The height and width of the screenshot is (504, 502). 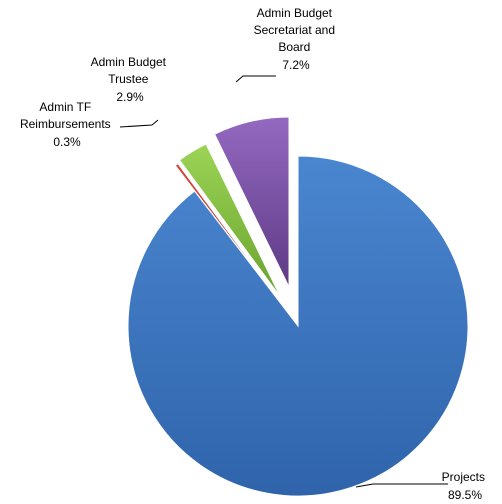 I want to click on label-admin-tf-reimbursements: Admin TF Reimbursements 0.3%, so click(x=67, y=124).